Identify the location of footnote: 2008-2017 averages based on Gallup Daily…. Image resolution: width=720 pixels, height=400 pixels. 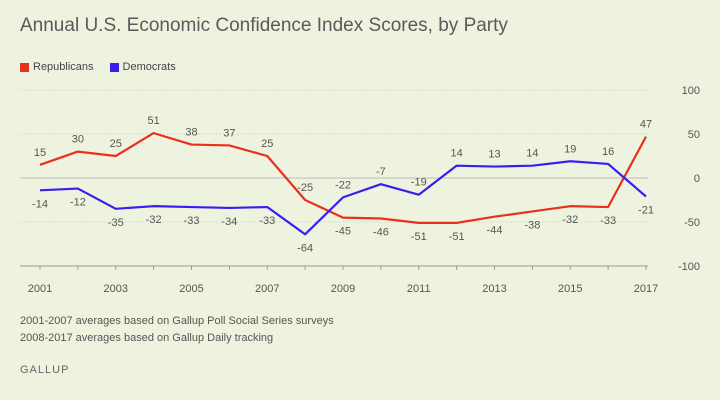
(147, 338).